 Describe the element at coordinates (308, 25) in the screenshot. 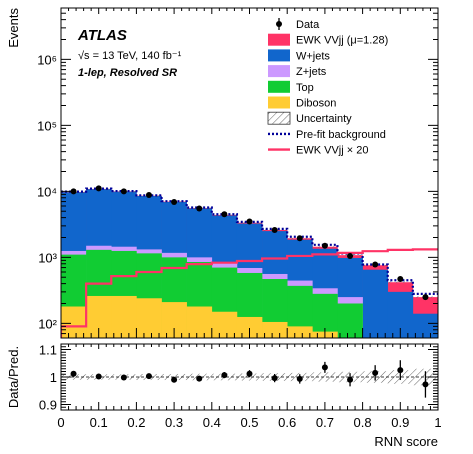

I see `legend-label-0: Data` at that location.